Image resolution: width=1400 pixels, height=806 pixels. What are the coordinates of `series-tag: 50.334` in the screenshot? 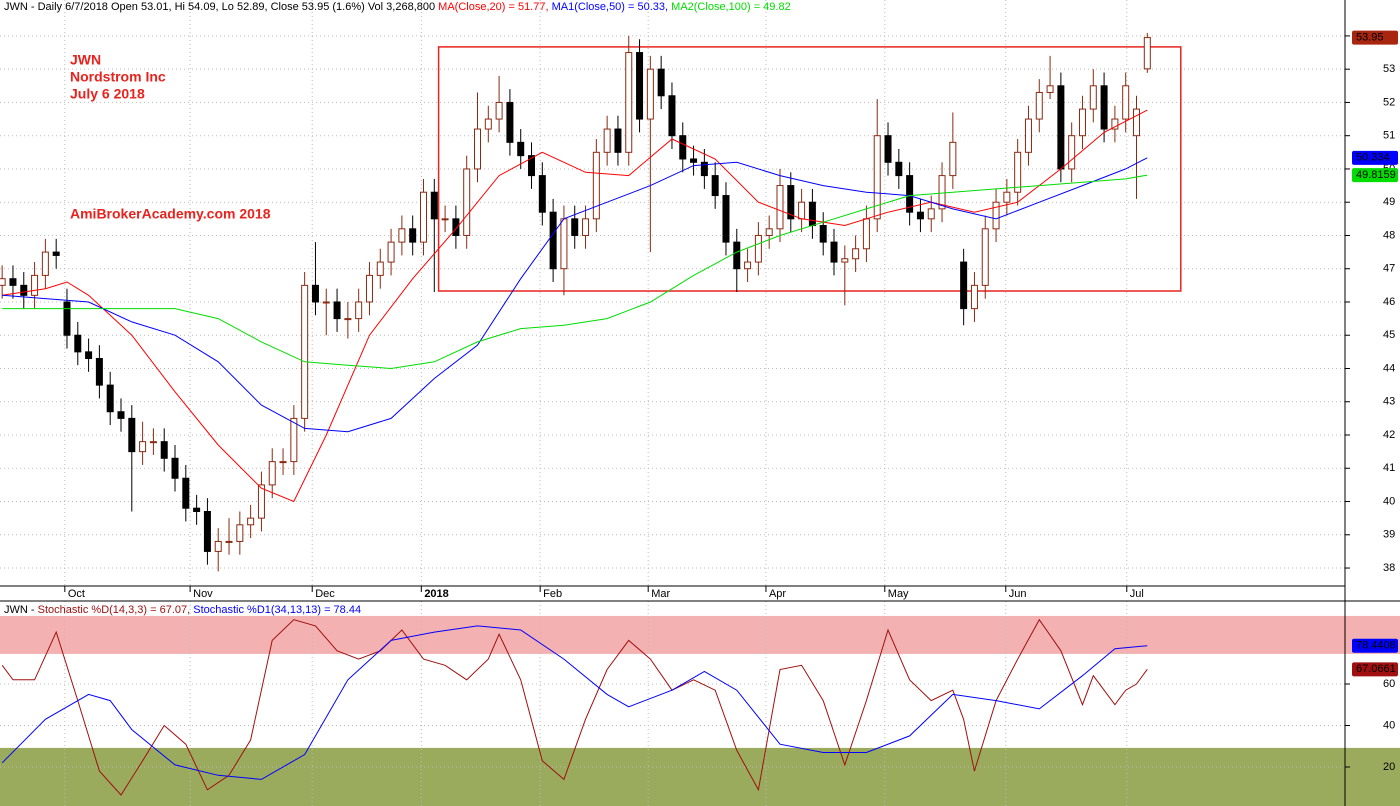 It's located at (1373, 158).